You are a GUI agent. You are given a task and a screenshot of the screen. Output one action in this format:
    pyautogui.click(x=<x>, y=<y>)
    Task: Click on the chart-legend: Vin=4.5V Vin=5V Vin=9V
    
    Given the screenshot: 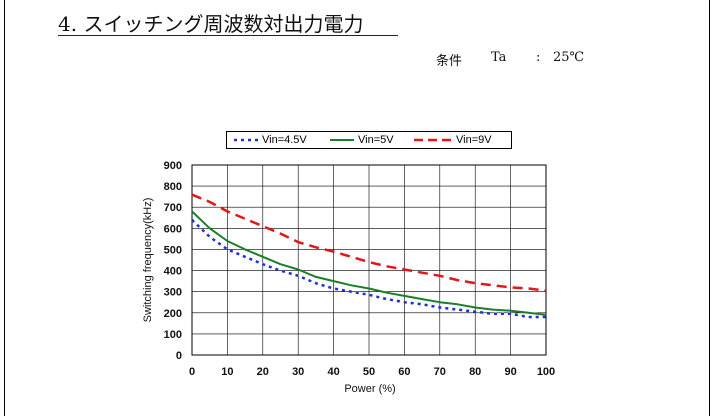 What is the action you would take?
    pyautogui.click(x=369, y=140)
    